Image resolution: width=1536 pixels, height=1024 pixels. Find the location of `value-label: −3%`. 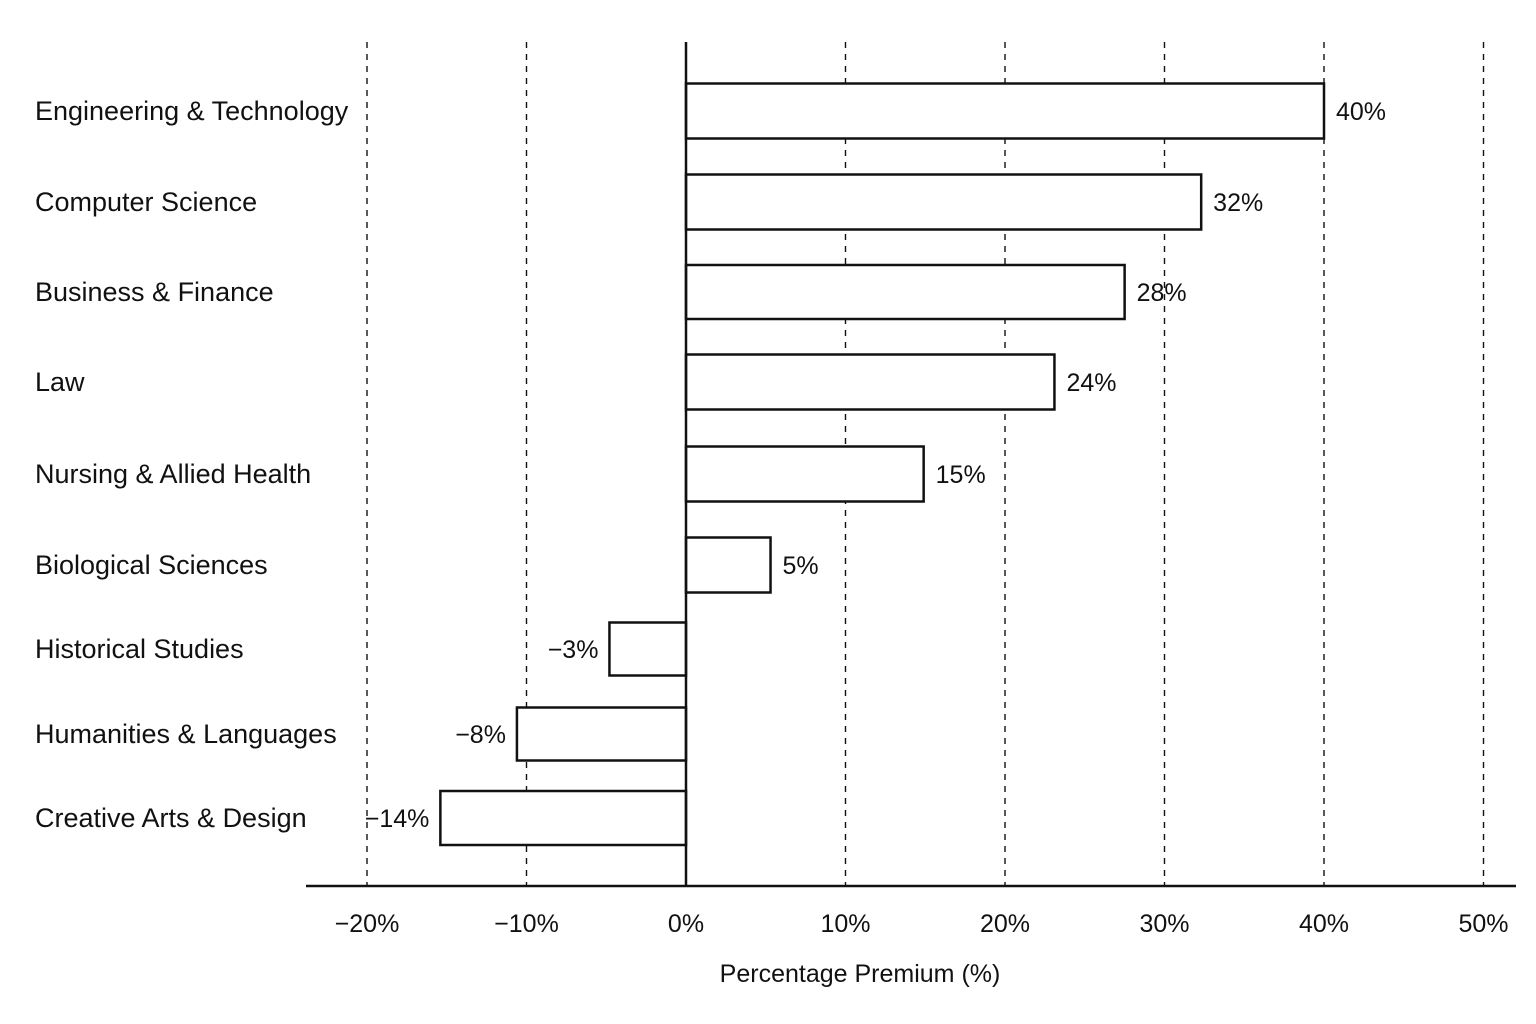

value-label: −3% is located at coordinates (573, 650).